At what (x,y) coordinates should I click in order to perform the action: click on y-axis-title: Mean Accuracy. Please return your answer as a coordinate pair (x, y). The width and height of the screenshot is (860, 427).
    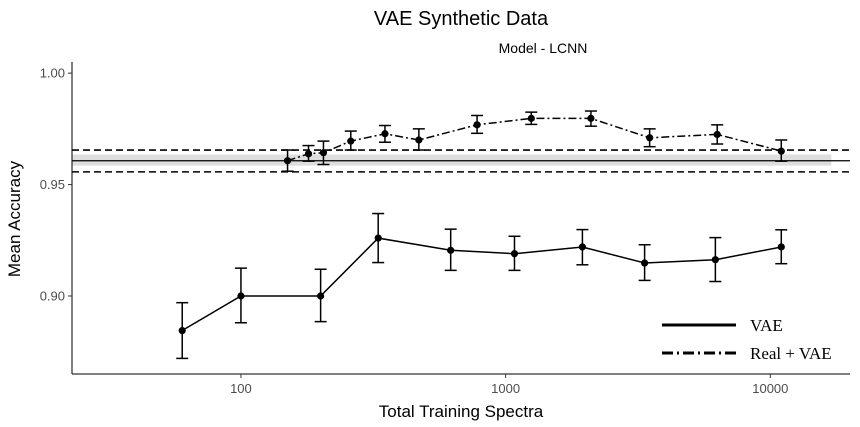
    Looking at the image, I should click on (14, 218).